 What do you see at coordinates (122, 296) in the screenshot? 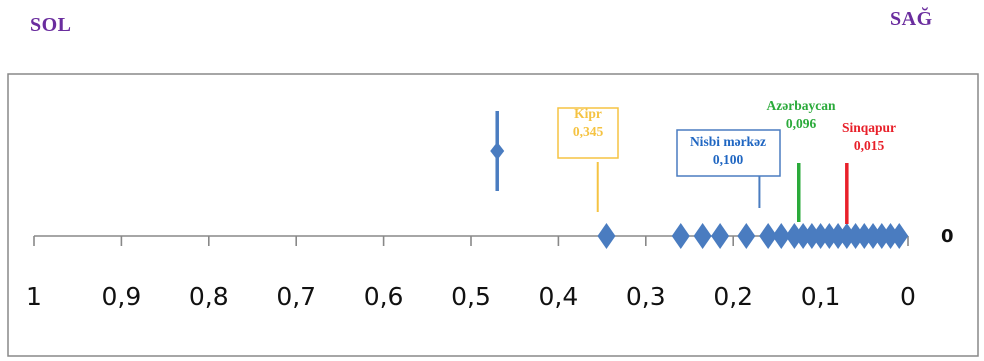
I see `x-tick-label: 0,9` at bounding box center [122, 296].